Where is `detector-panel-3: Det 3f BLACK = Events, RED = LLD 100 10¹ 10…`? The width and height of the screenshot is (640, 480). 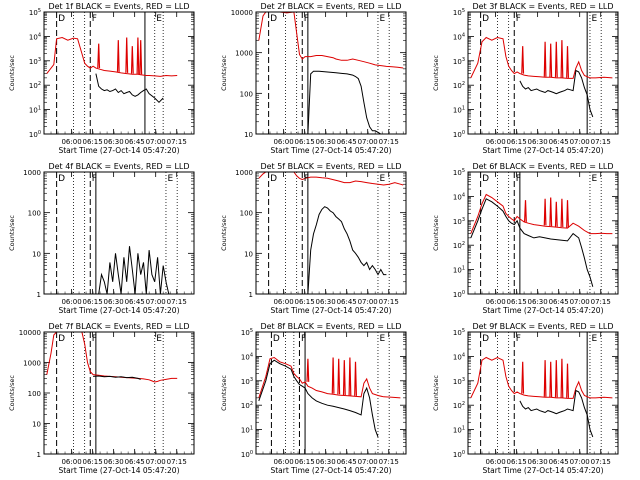
detector-panel-3: Det 3f BLACK = Events, RED = LLD 100 10¹ 10… is located at coordinates (525, 78).